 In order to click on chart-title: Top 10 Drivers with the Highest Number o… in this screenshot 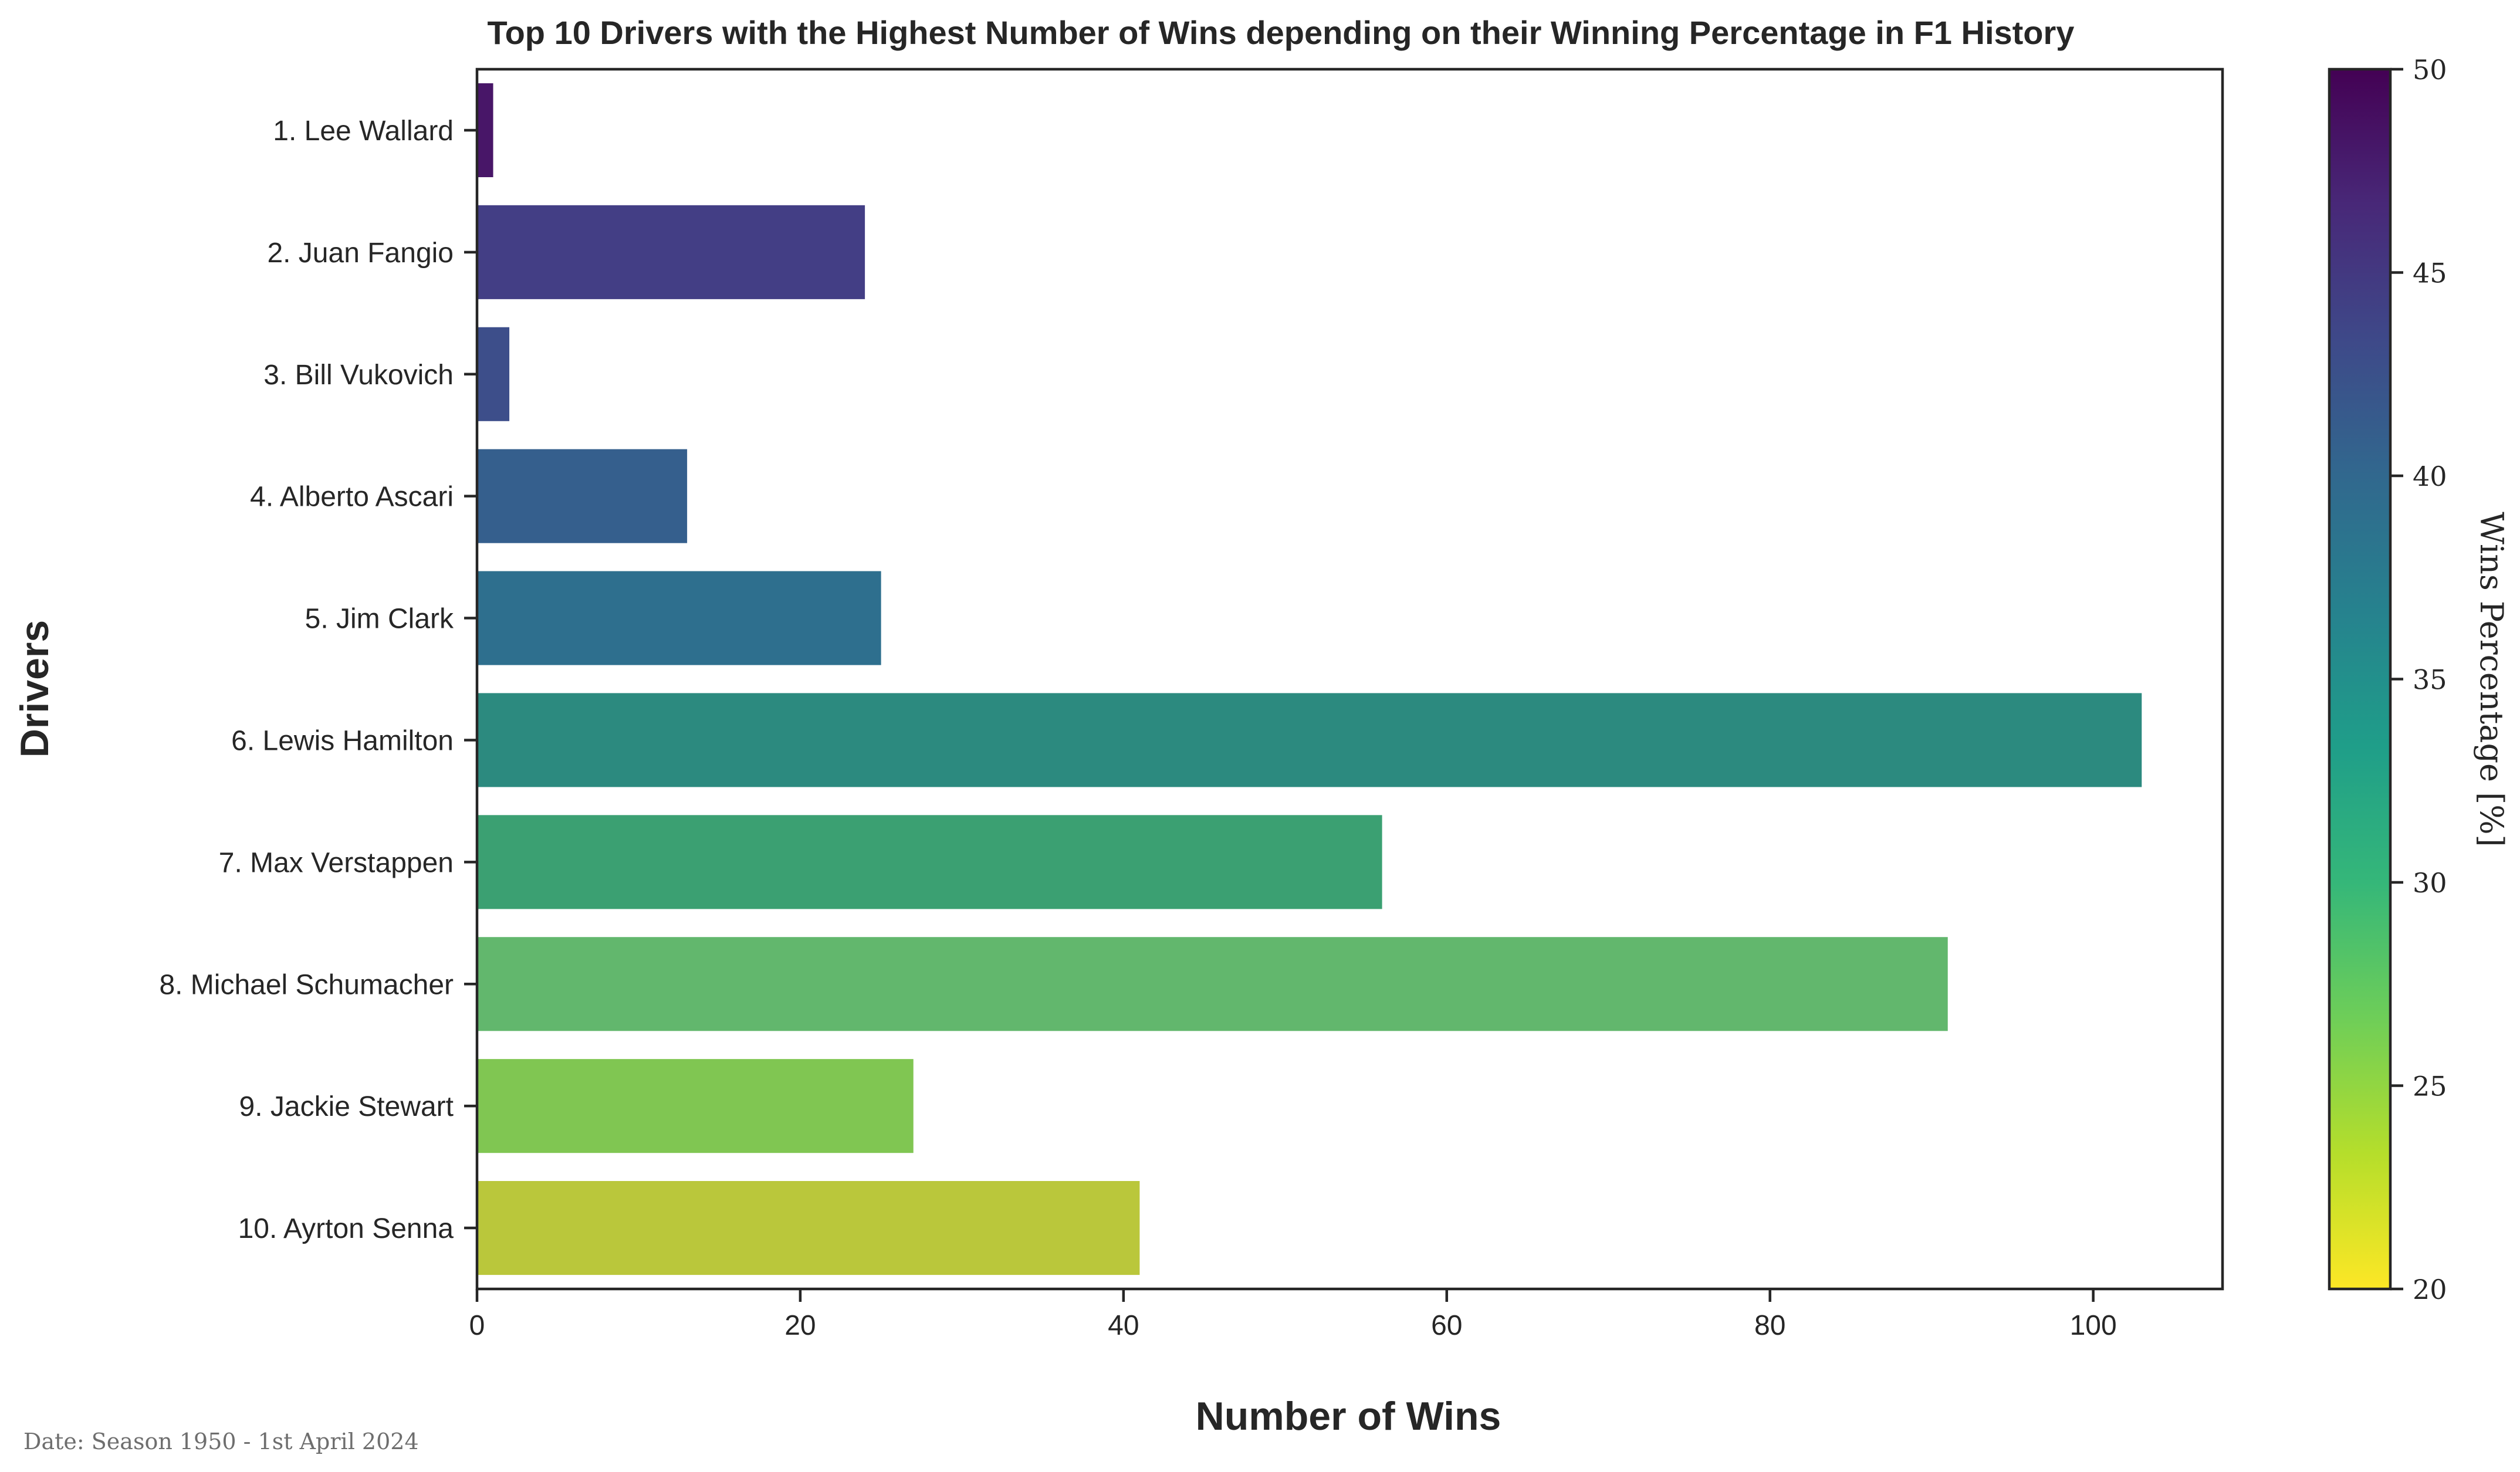, I will do `click(1281, 32)`.